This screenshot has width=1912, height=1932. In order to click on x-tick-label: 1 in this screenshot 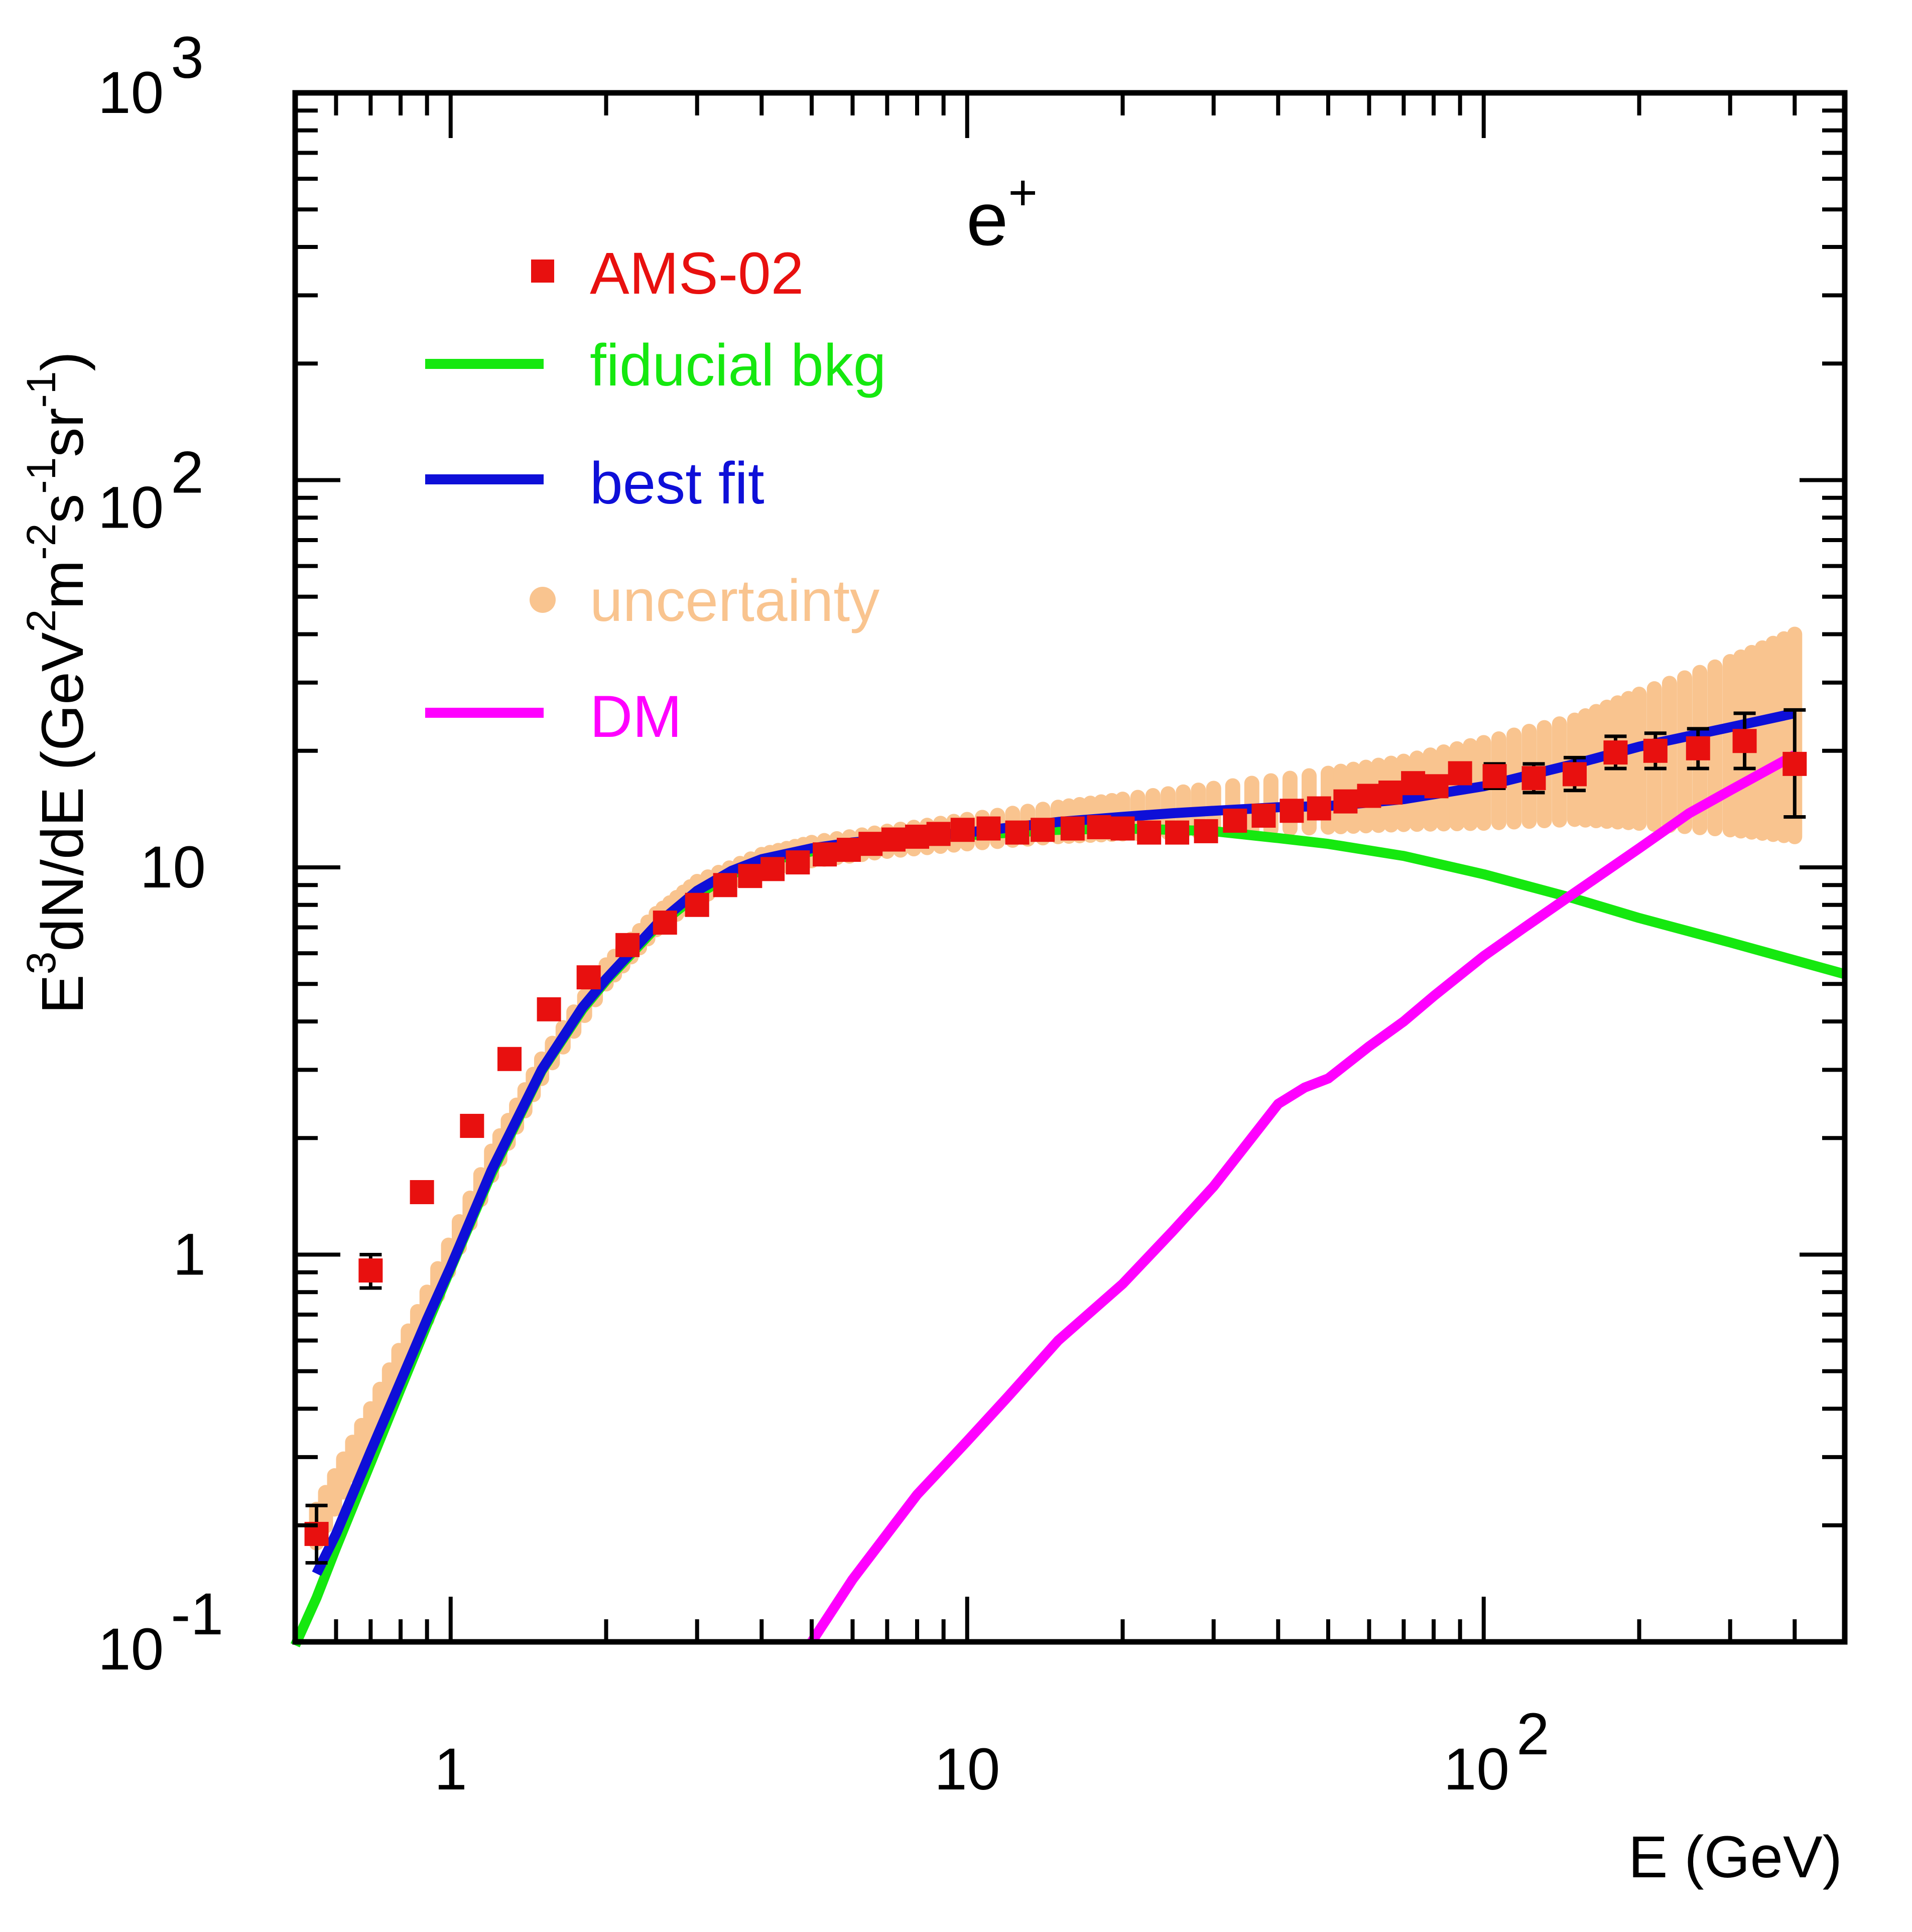, I will do `click(450, 1769)`.